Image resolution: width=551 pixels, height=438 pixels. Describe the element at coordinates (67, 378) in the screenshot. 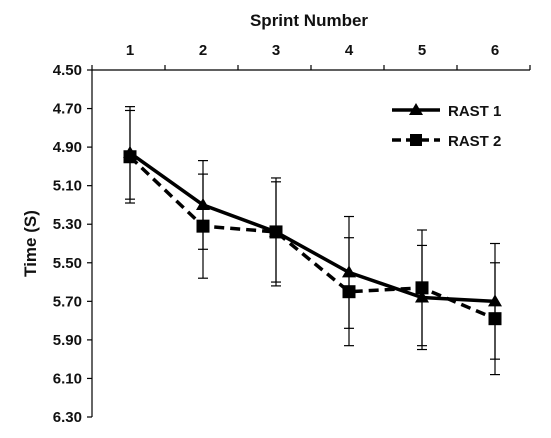

I see `y-tick-label: 6.10` at that location.